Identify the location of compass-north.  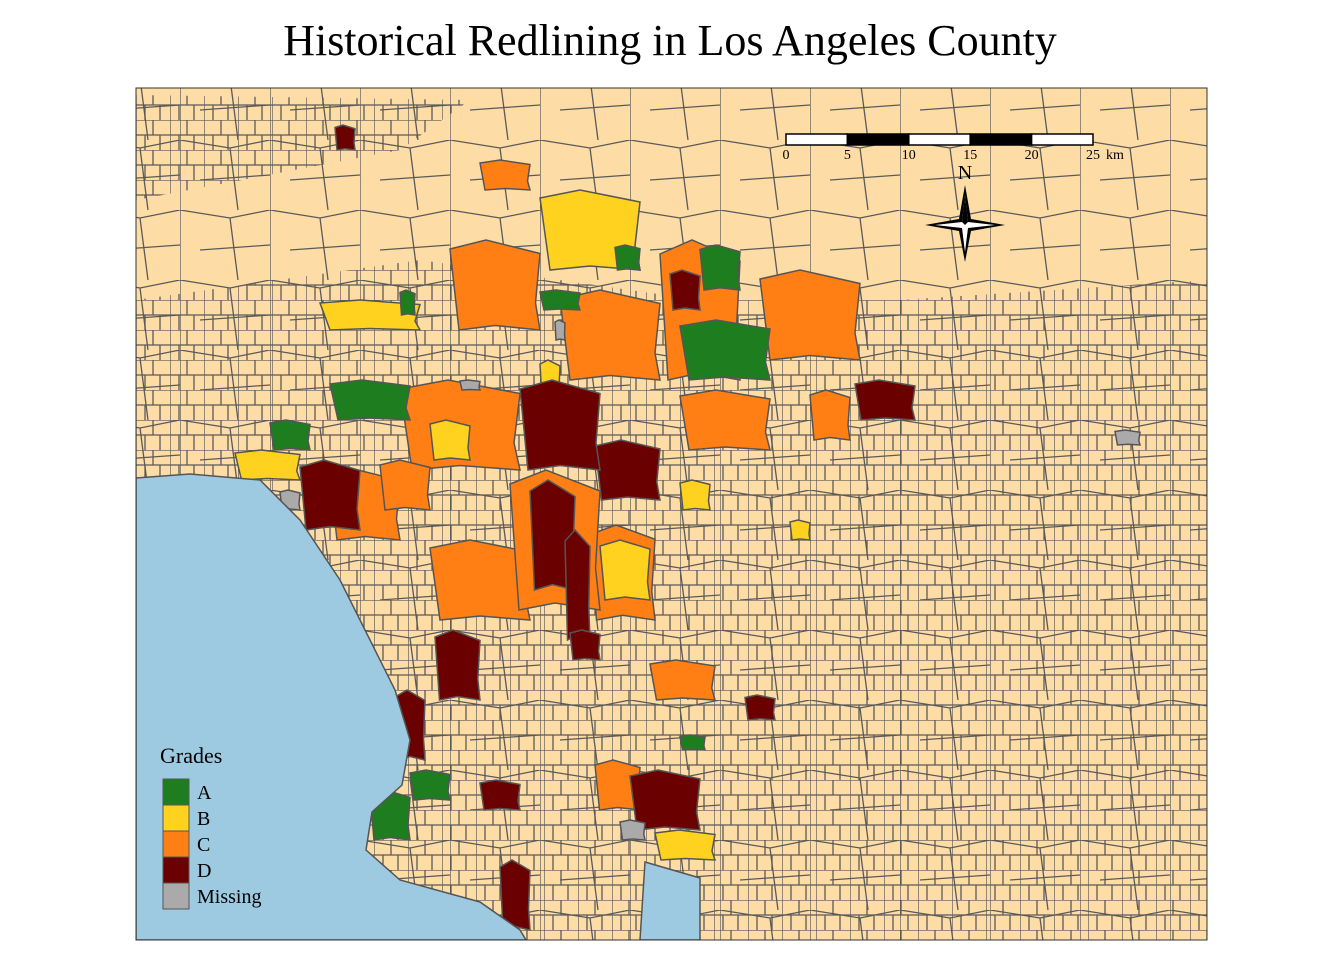
(965, 210).